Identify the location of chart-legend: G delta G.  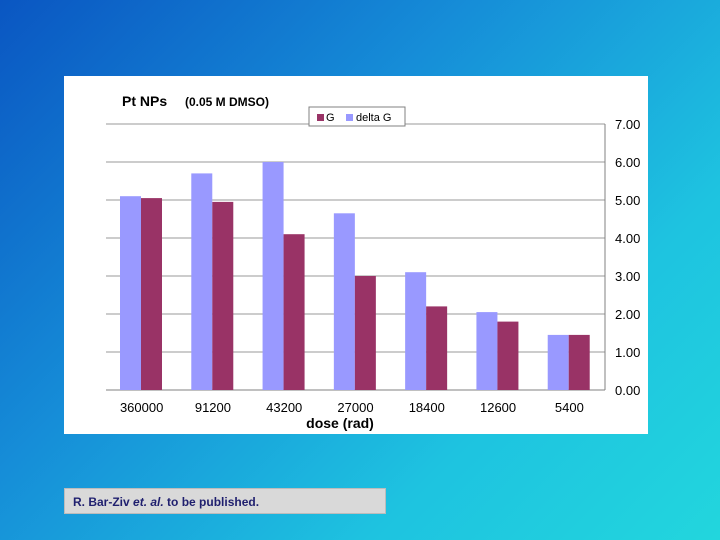
(357, 116).